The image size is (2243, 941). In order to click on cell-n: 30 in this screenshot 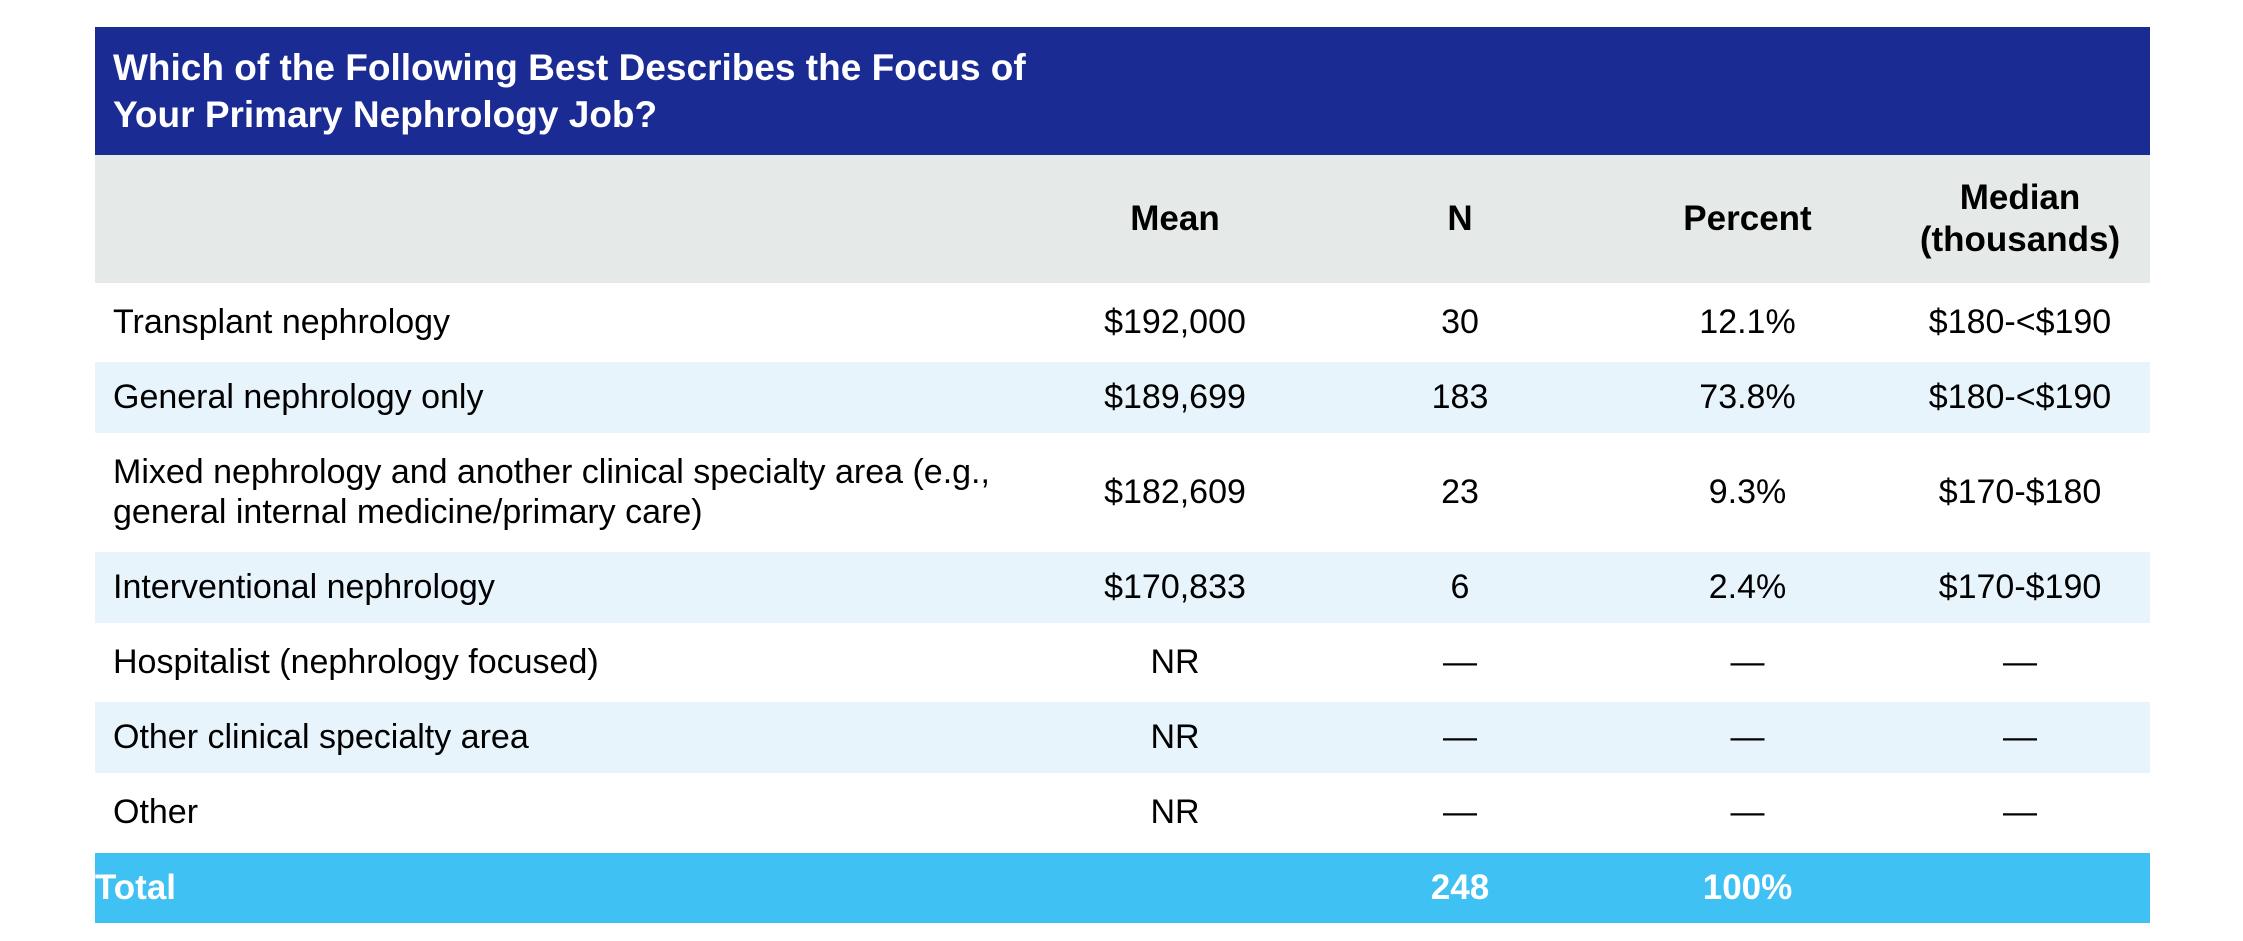, I will do `click(1460, 321)`.